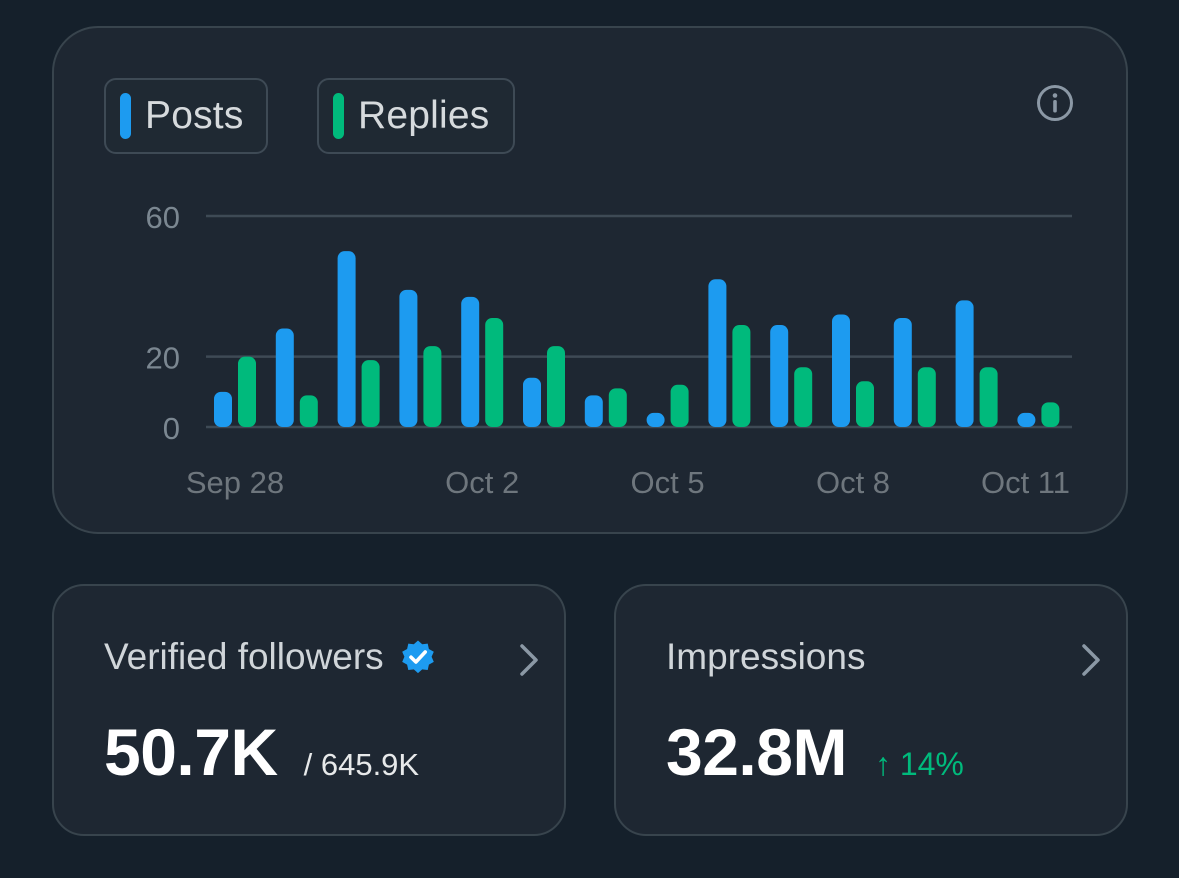 The image size is (1179, 878). I want to click on impressions-title: Impressions, so click(766, 656).